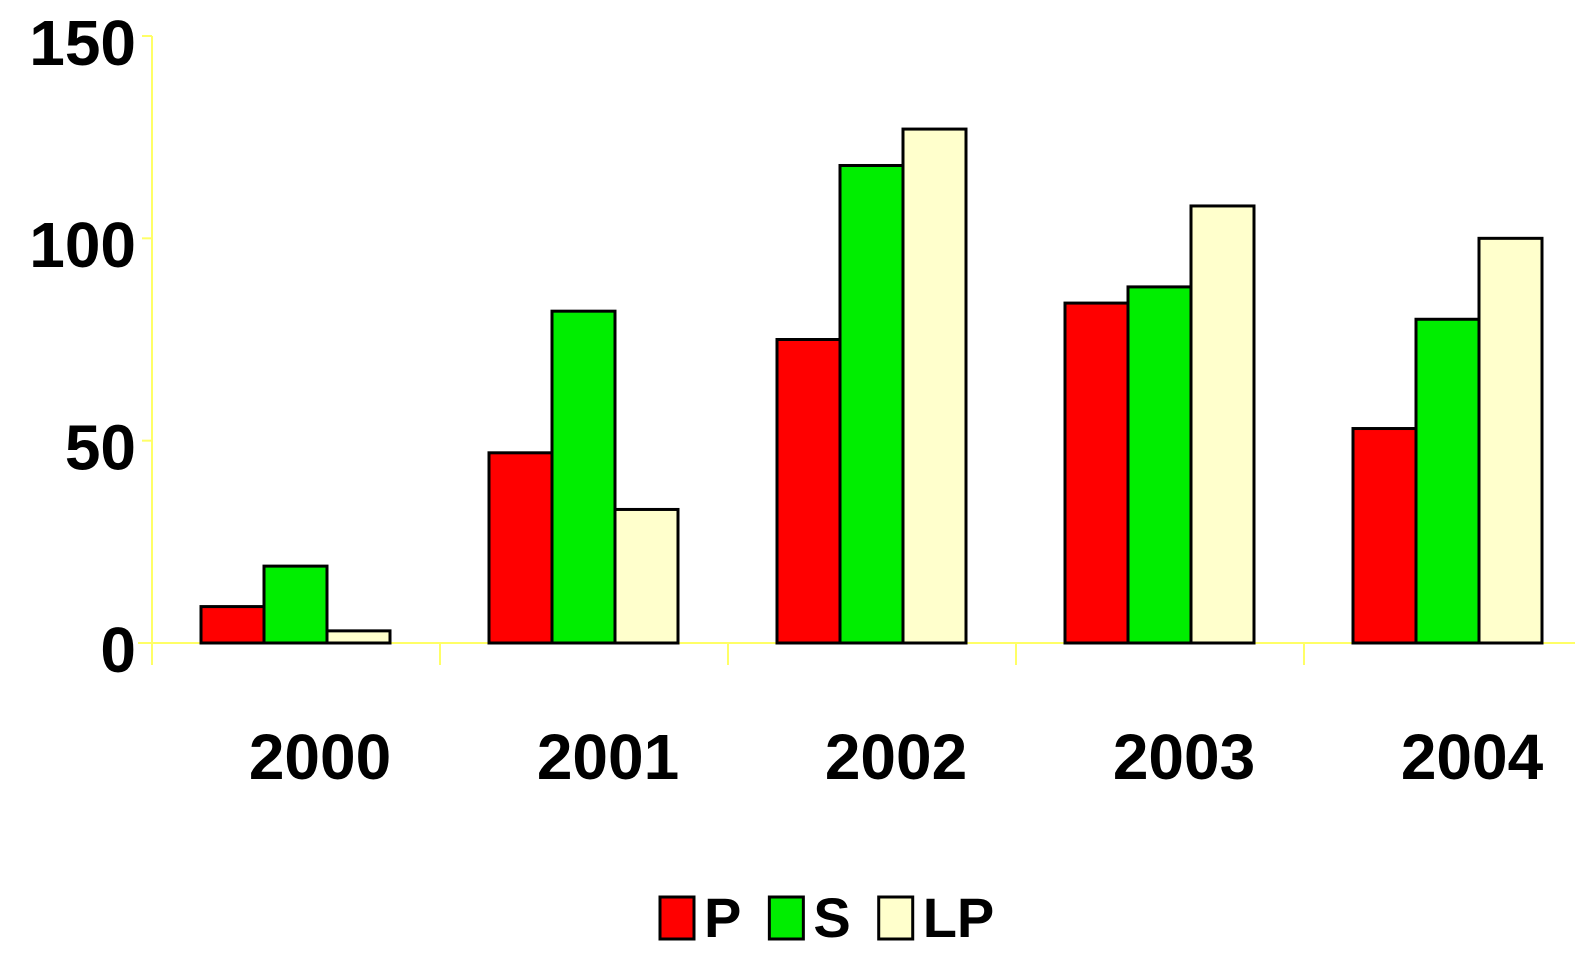 The image size is (1575, 956). What do you see at coordinates (82, 245) in the screenshot?
I see `y-tick-label: 100` at bounding box center [82, 245].